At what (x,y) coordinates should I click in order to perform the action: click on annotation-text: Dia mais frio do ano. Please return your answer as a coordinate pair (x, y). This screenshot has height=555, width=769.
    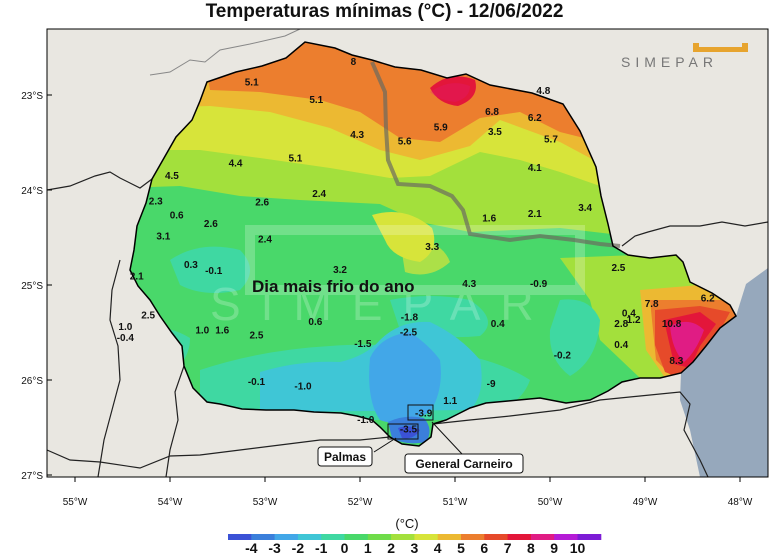
    Looking at the image, I should click on (333, 286).